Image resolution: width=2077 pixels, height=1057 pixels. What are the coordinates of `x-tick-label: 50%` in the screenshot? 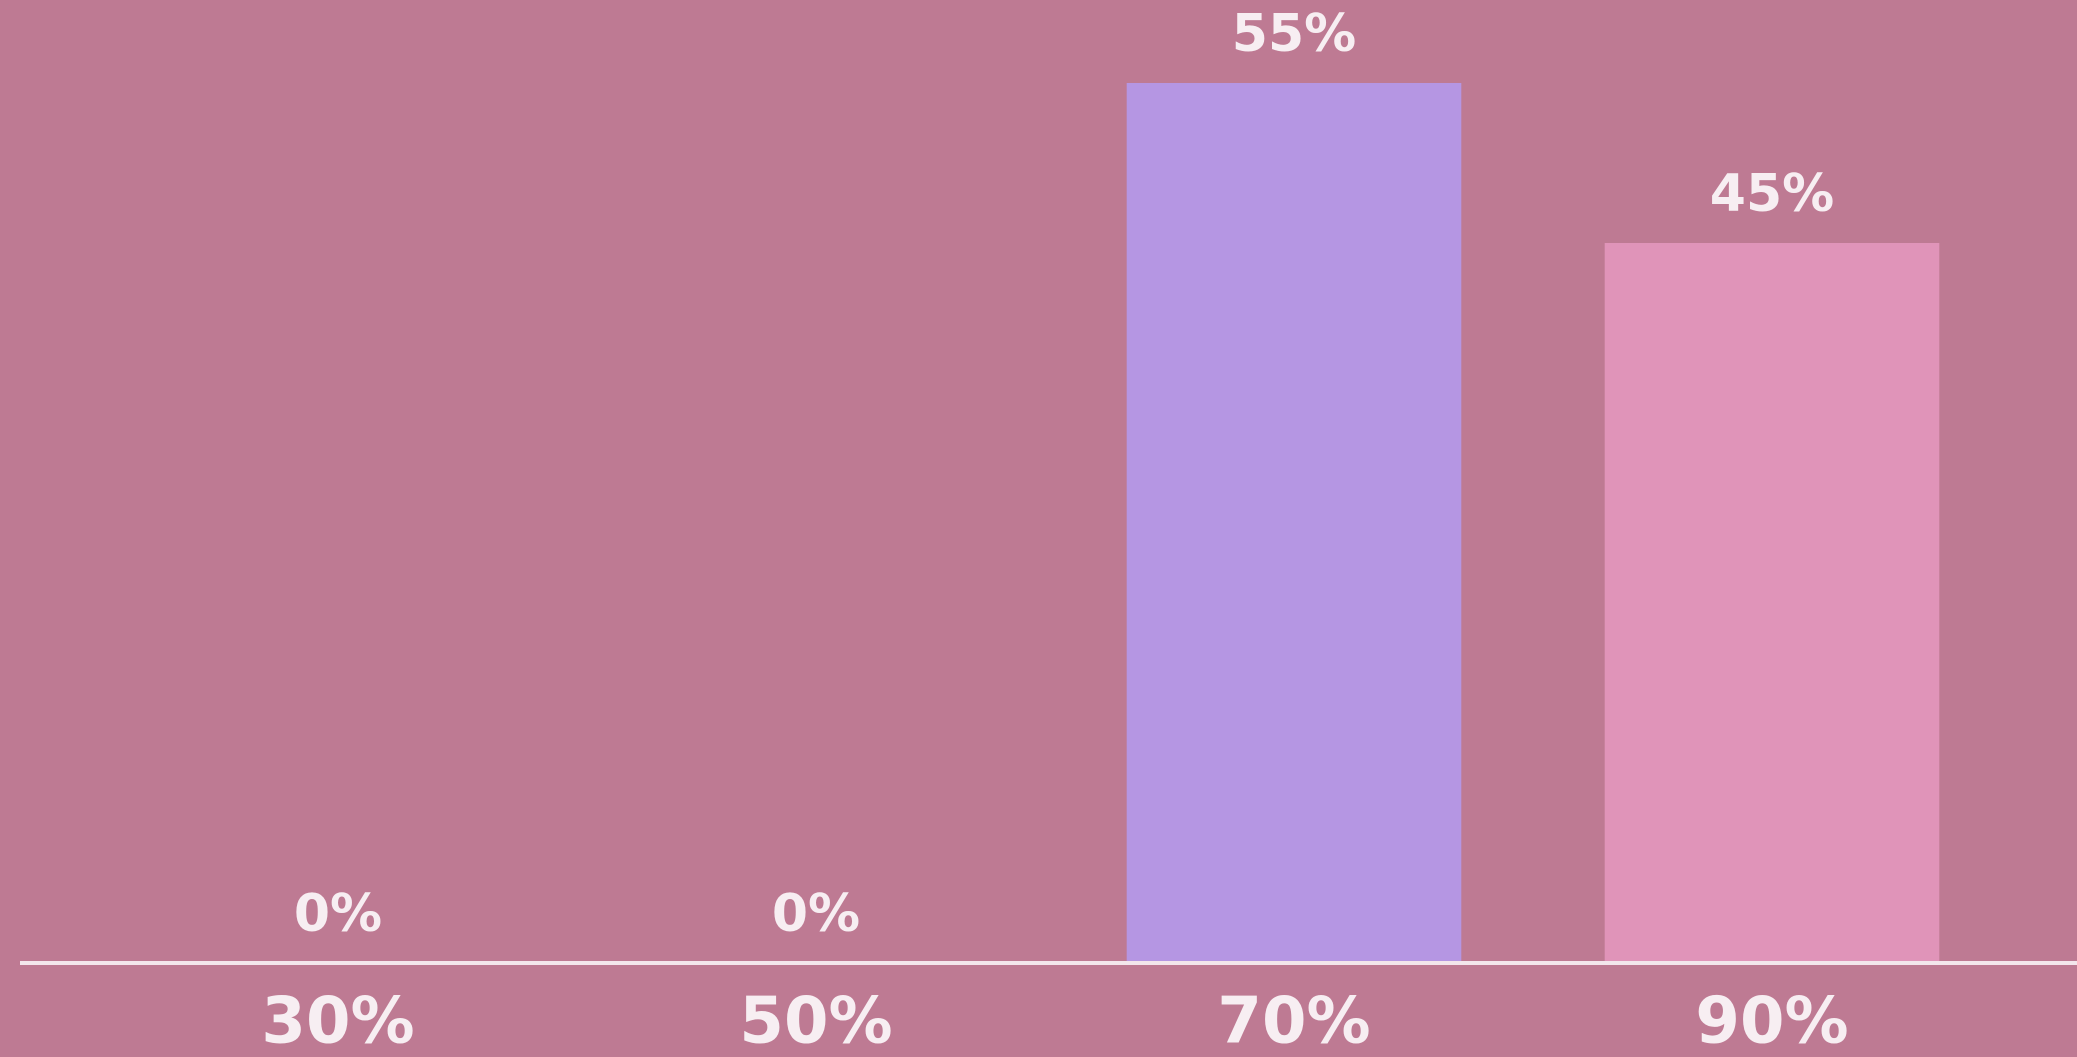 It's located at (815, 1021).